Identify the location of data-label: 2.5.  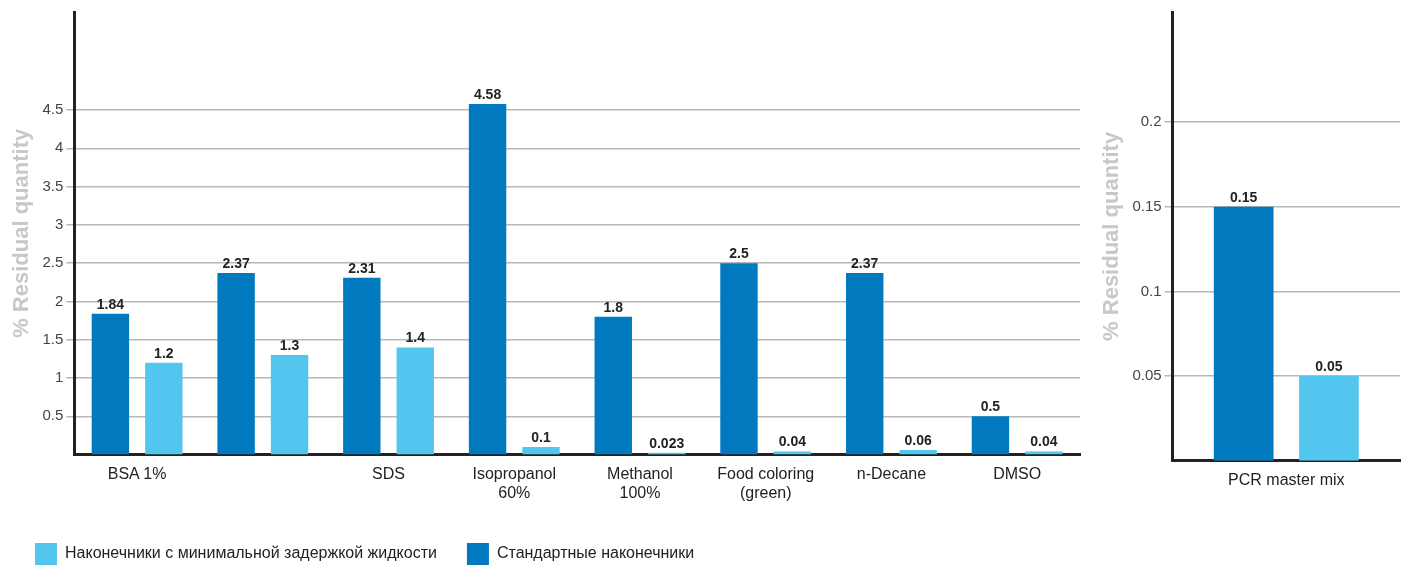
(739, 253).